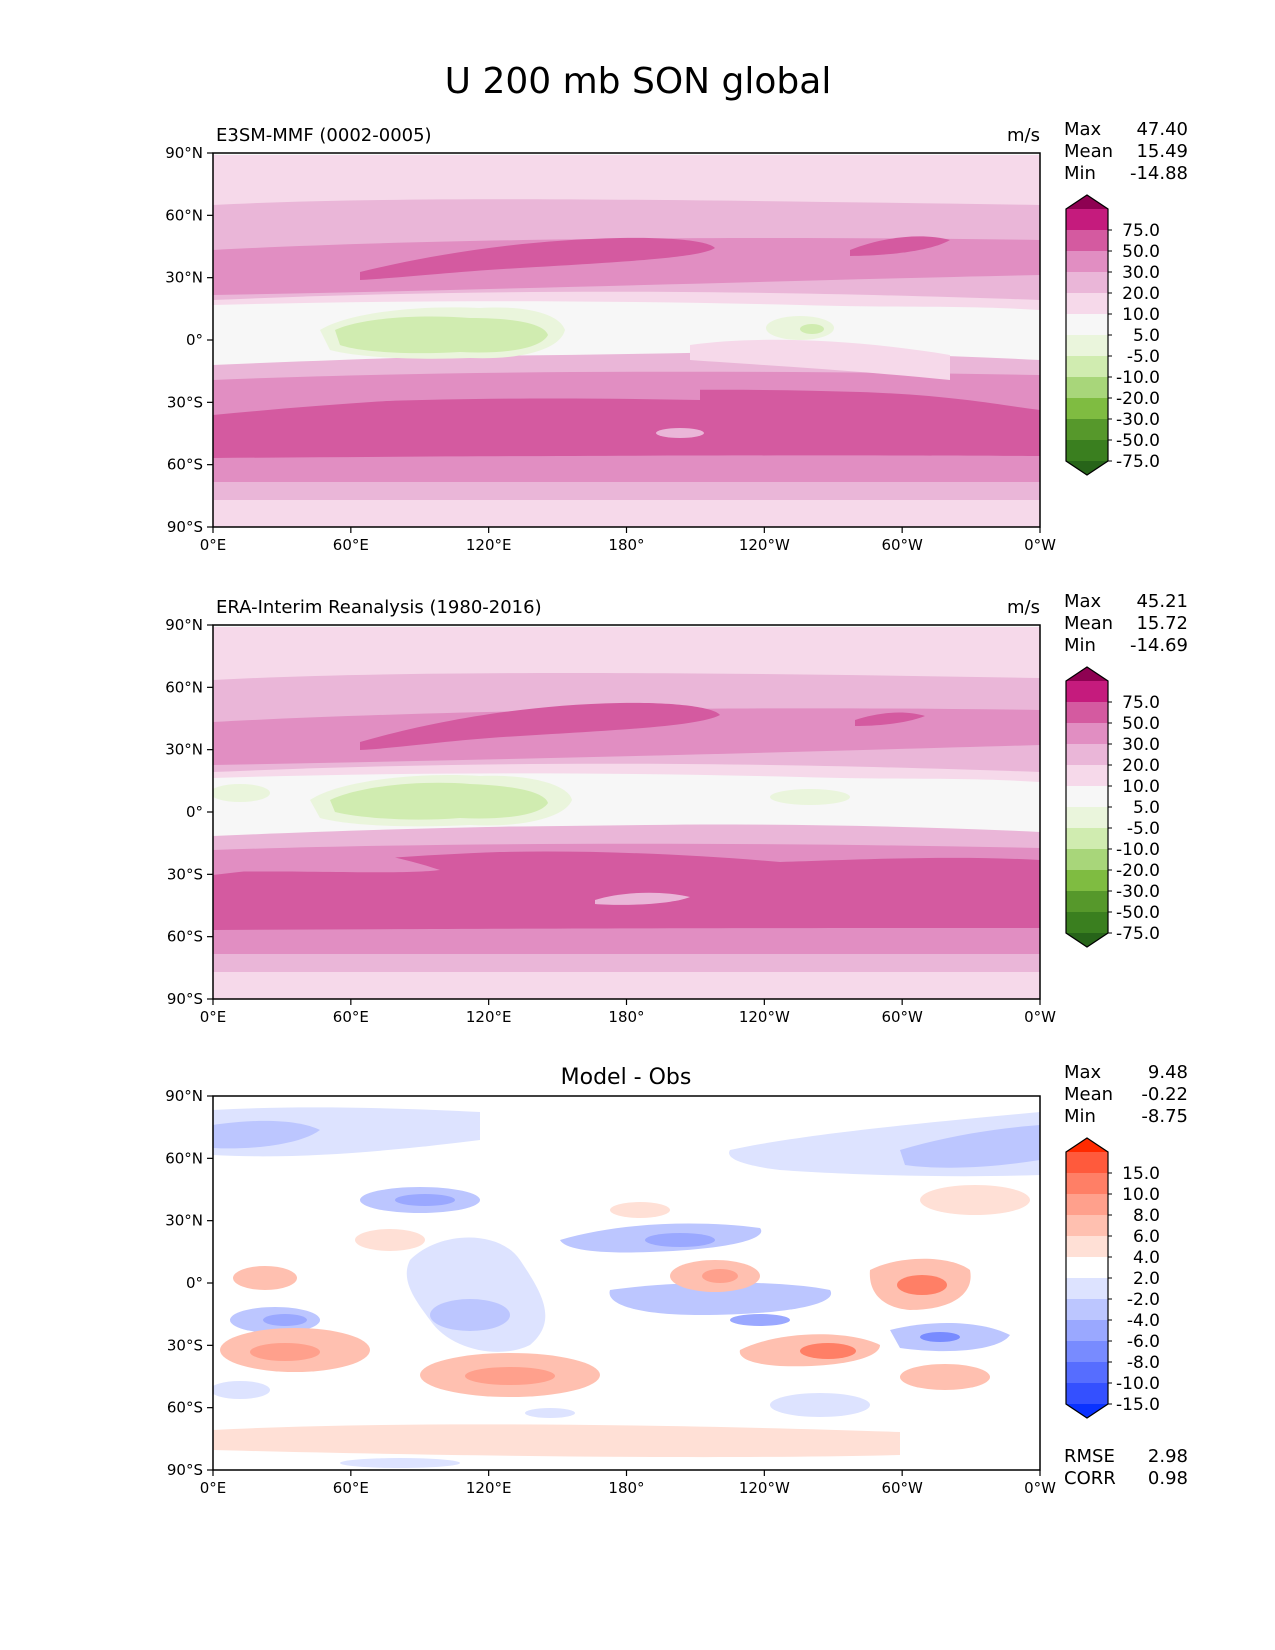  I want to click on colorbar-label: -5.0, so click(1143, 357).